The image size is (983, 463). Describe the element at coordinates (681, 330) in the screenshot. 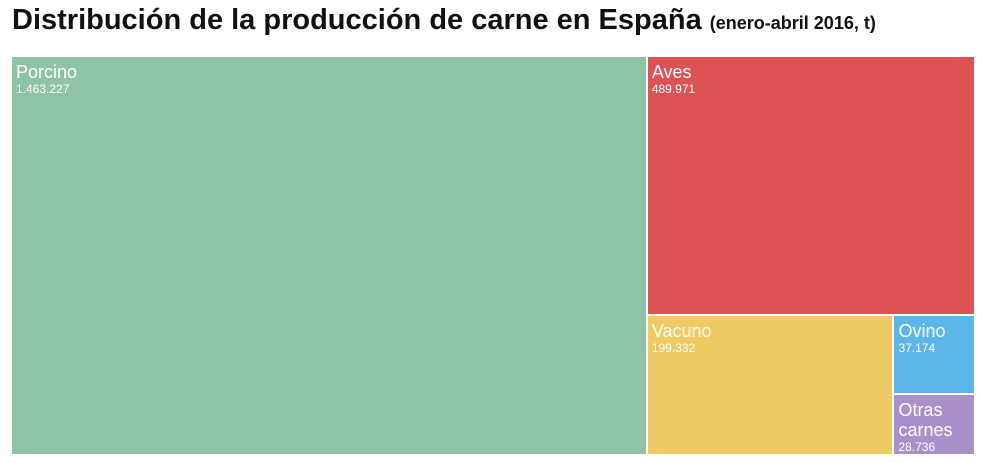

I see `cell-label: Vacuno` at that location.